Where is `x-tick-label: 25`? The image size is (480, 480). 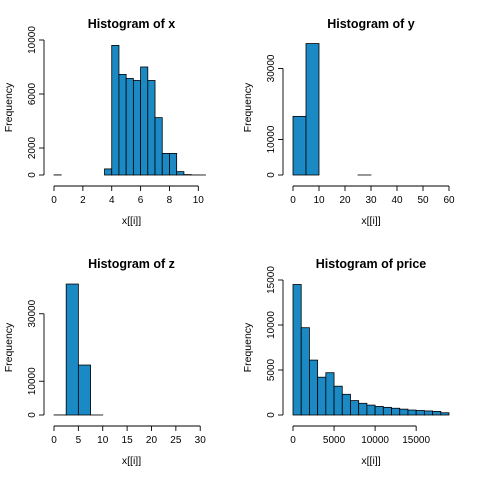 x-tick-label: 25 is located at coordinates (176, 440).